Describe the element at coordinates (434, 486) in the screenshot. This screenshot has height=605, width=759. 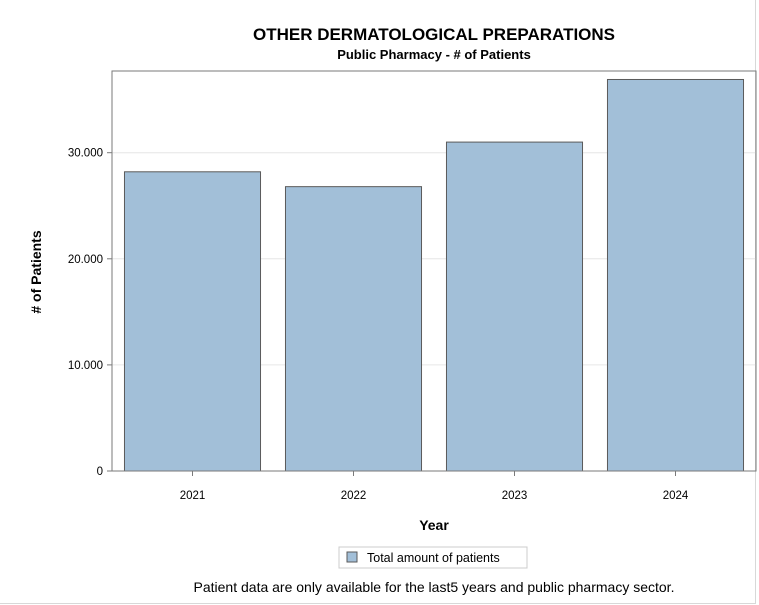
I see `x-axis-ticks: 2021 2022 2023 2024` at that location.